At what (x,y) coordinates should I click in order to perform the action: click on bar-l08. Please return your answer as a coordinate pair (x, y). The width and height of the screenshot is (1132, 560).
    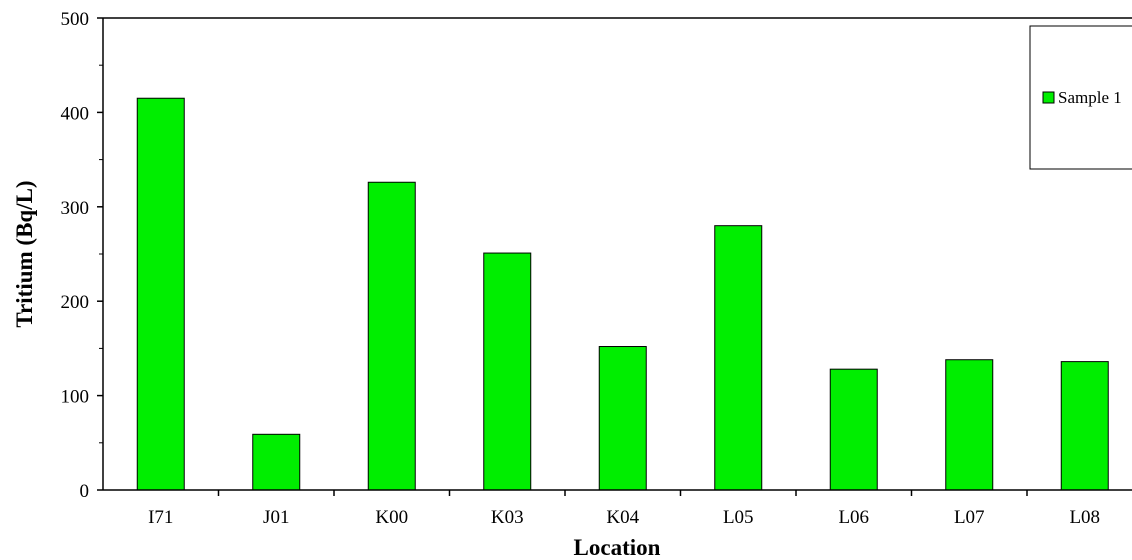
    Looking at the image, I should click on (1084, 426).